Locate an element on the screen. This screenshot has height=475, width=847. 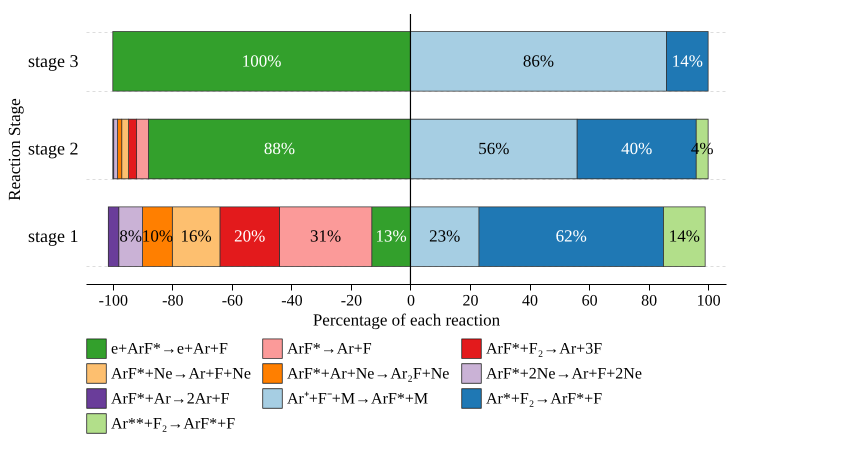
x-tick-label: 20 is located at coordinates (470, 301).